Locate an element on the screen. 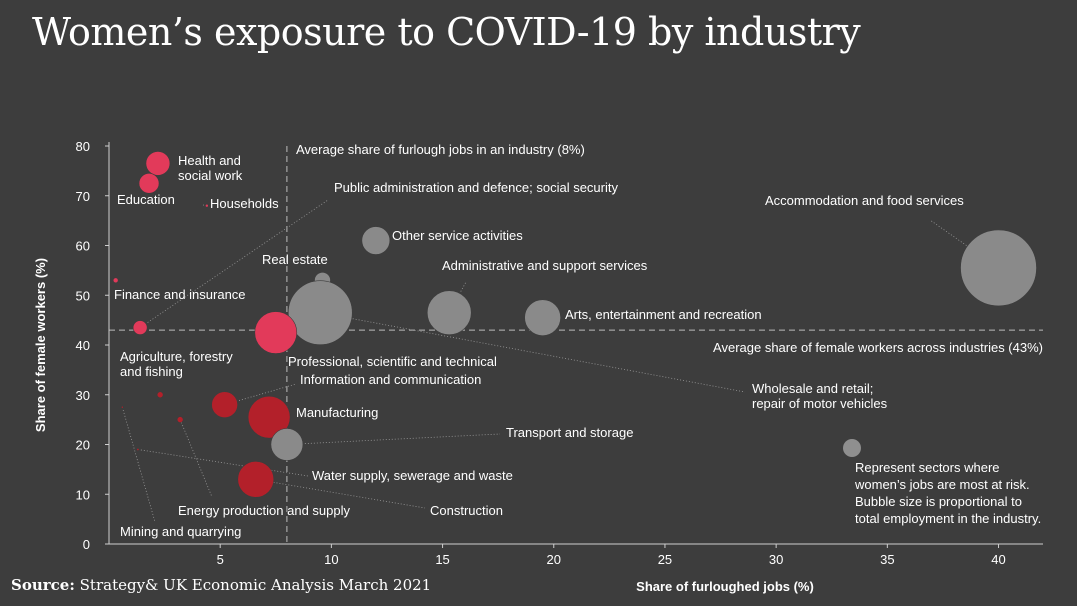 The width and height of the screenshot is (1077, 606). bubble-label: Professional, scientific and technical is located at coordinates (392, 361).